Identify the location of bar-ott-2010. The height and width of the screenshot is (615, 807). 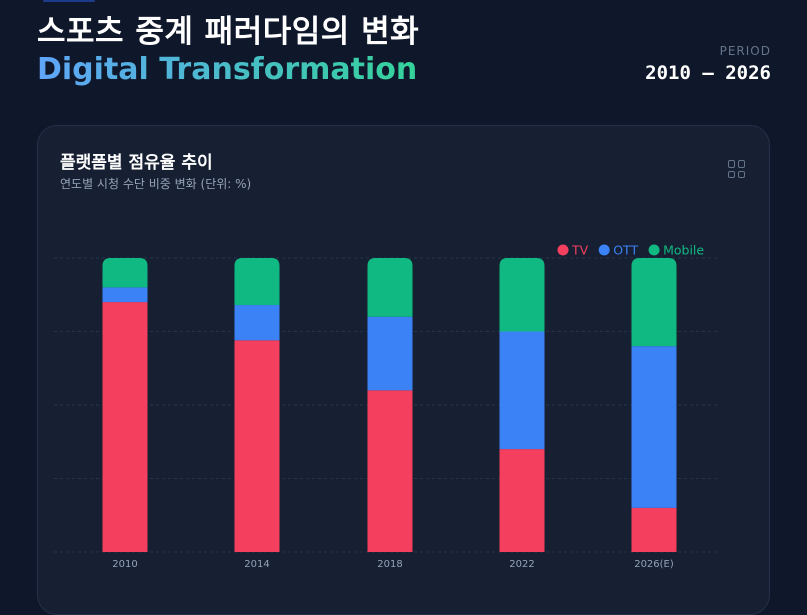
(125, 295).